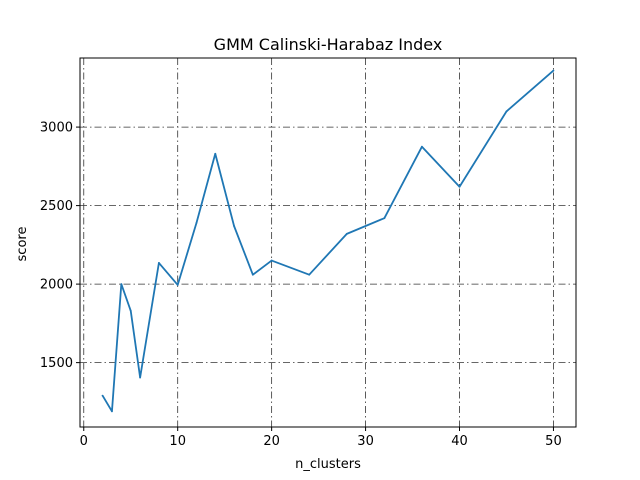  What do you see at coordinates (365, 441) in the screenshot?
I see `x-tick-label: 30` at bounding box center [365, 441].